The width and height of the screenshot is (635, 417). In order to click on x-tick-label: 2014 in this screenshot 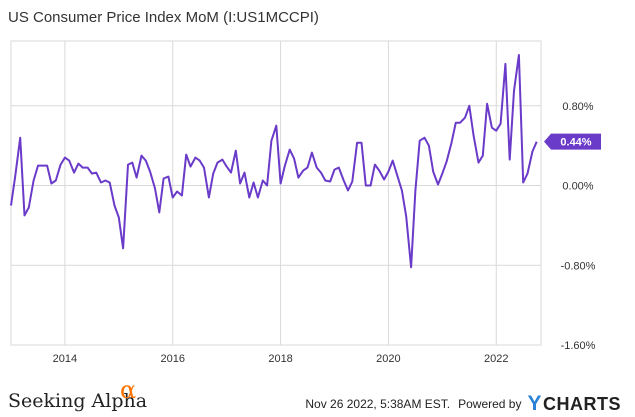, I will do `click(65, 359)`.